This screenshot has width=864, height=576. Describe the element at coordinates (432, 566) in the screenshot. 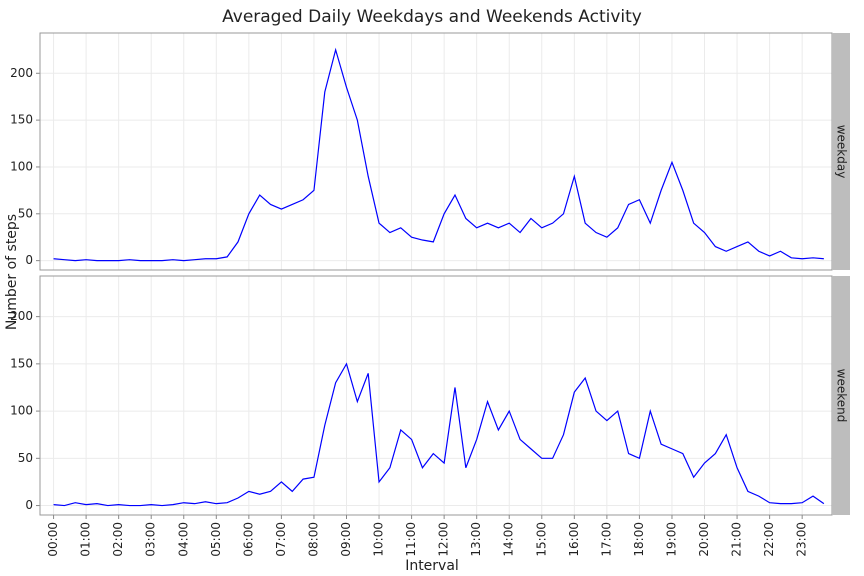

I see `x-axis-label: Interval` at that location.